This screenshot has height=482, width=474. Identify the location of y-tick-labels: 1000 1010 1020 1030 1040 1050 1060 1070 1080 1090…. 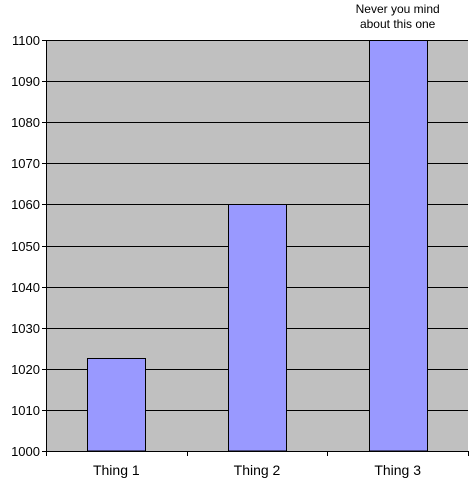
(25, 246).